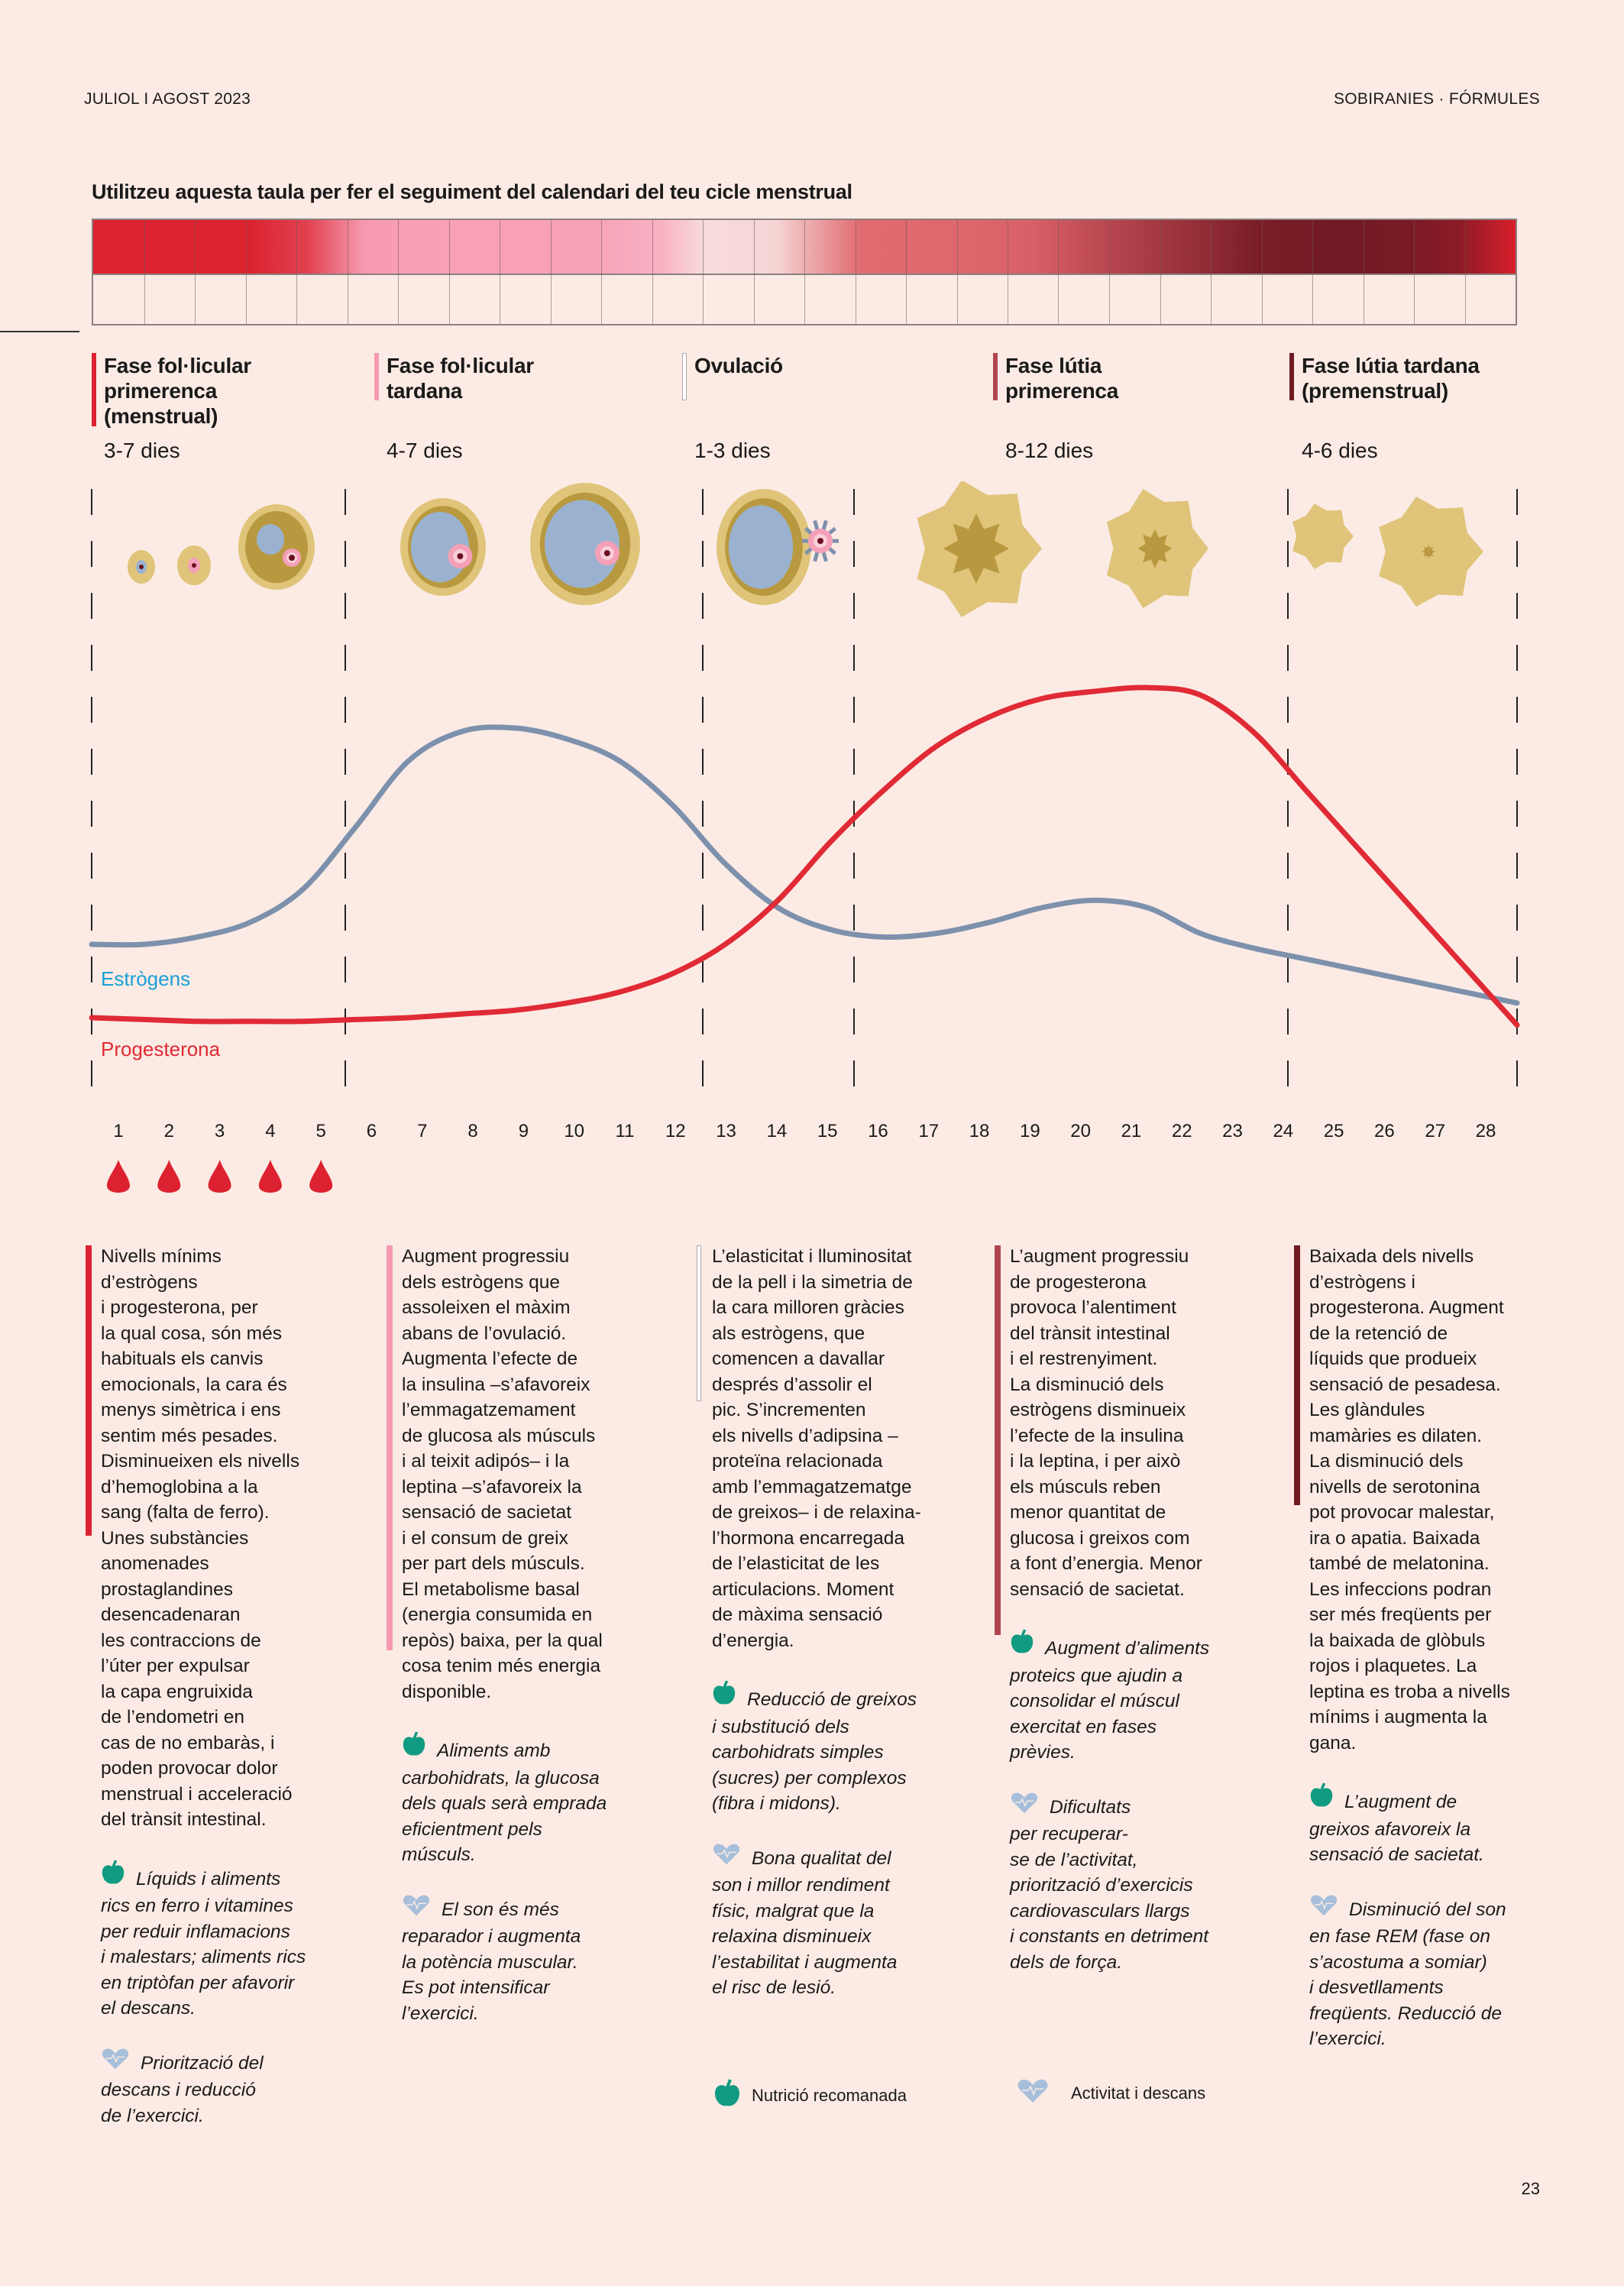 The height and width of the screenshot is (2286, 1624). Describe the element at coordinates (878, 1131) in the screenshot. I see `day-tick-label: 16` at that location.